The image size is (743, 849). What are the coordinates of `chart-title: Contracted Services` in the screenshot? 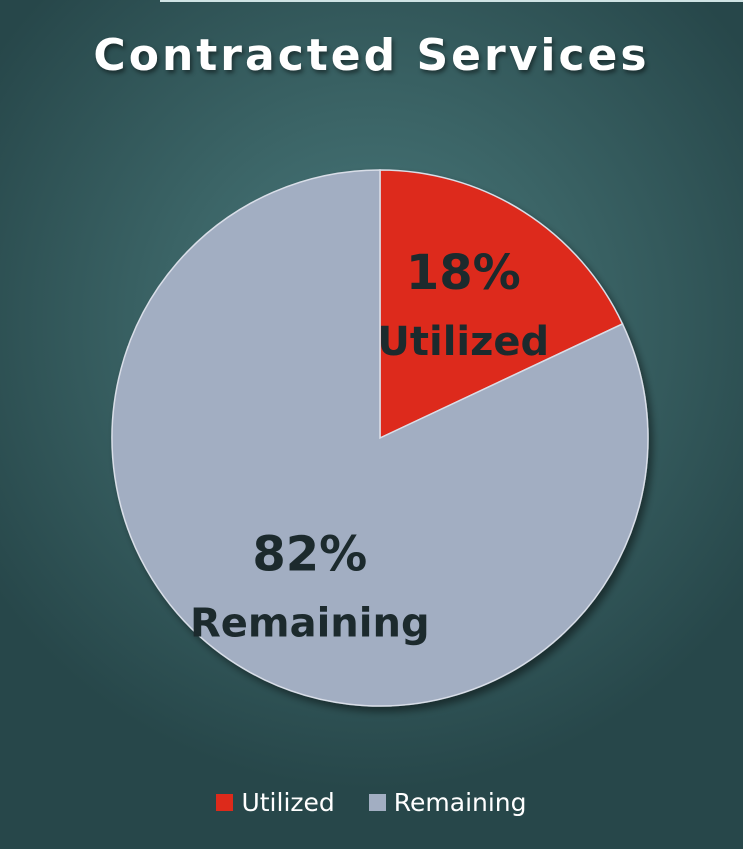 It's located at (371, 55).